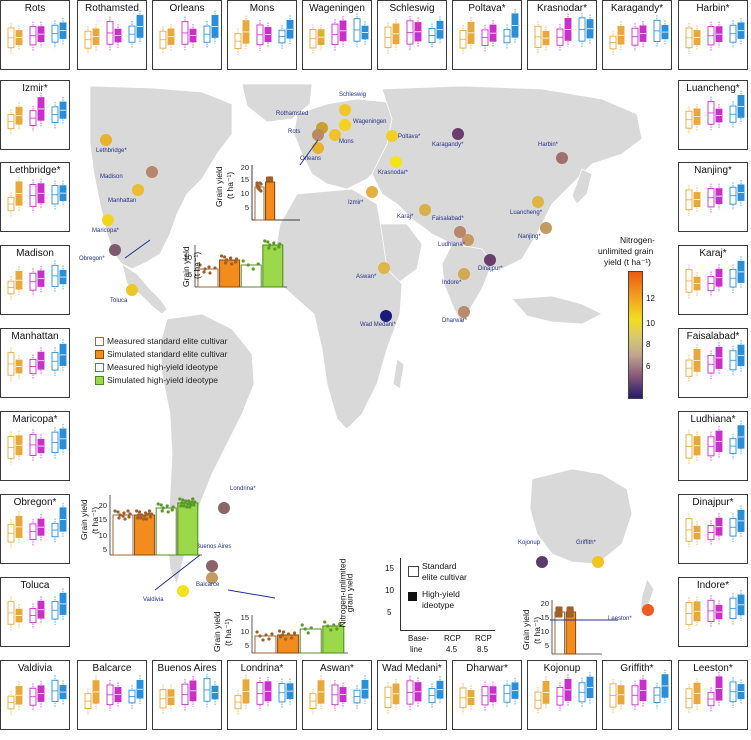 This screenshot has height=740, width=751. I want to click on panel-title: Luancheng*, so click(713, 88).